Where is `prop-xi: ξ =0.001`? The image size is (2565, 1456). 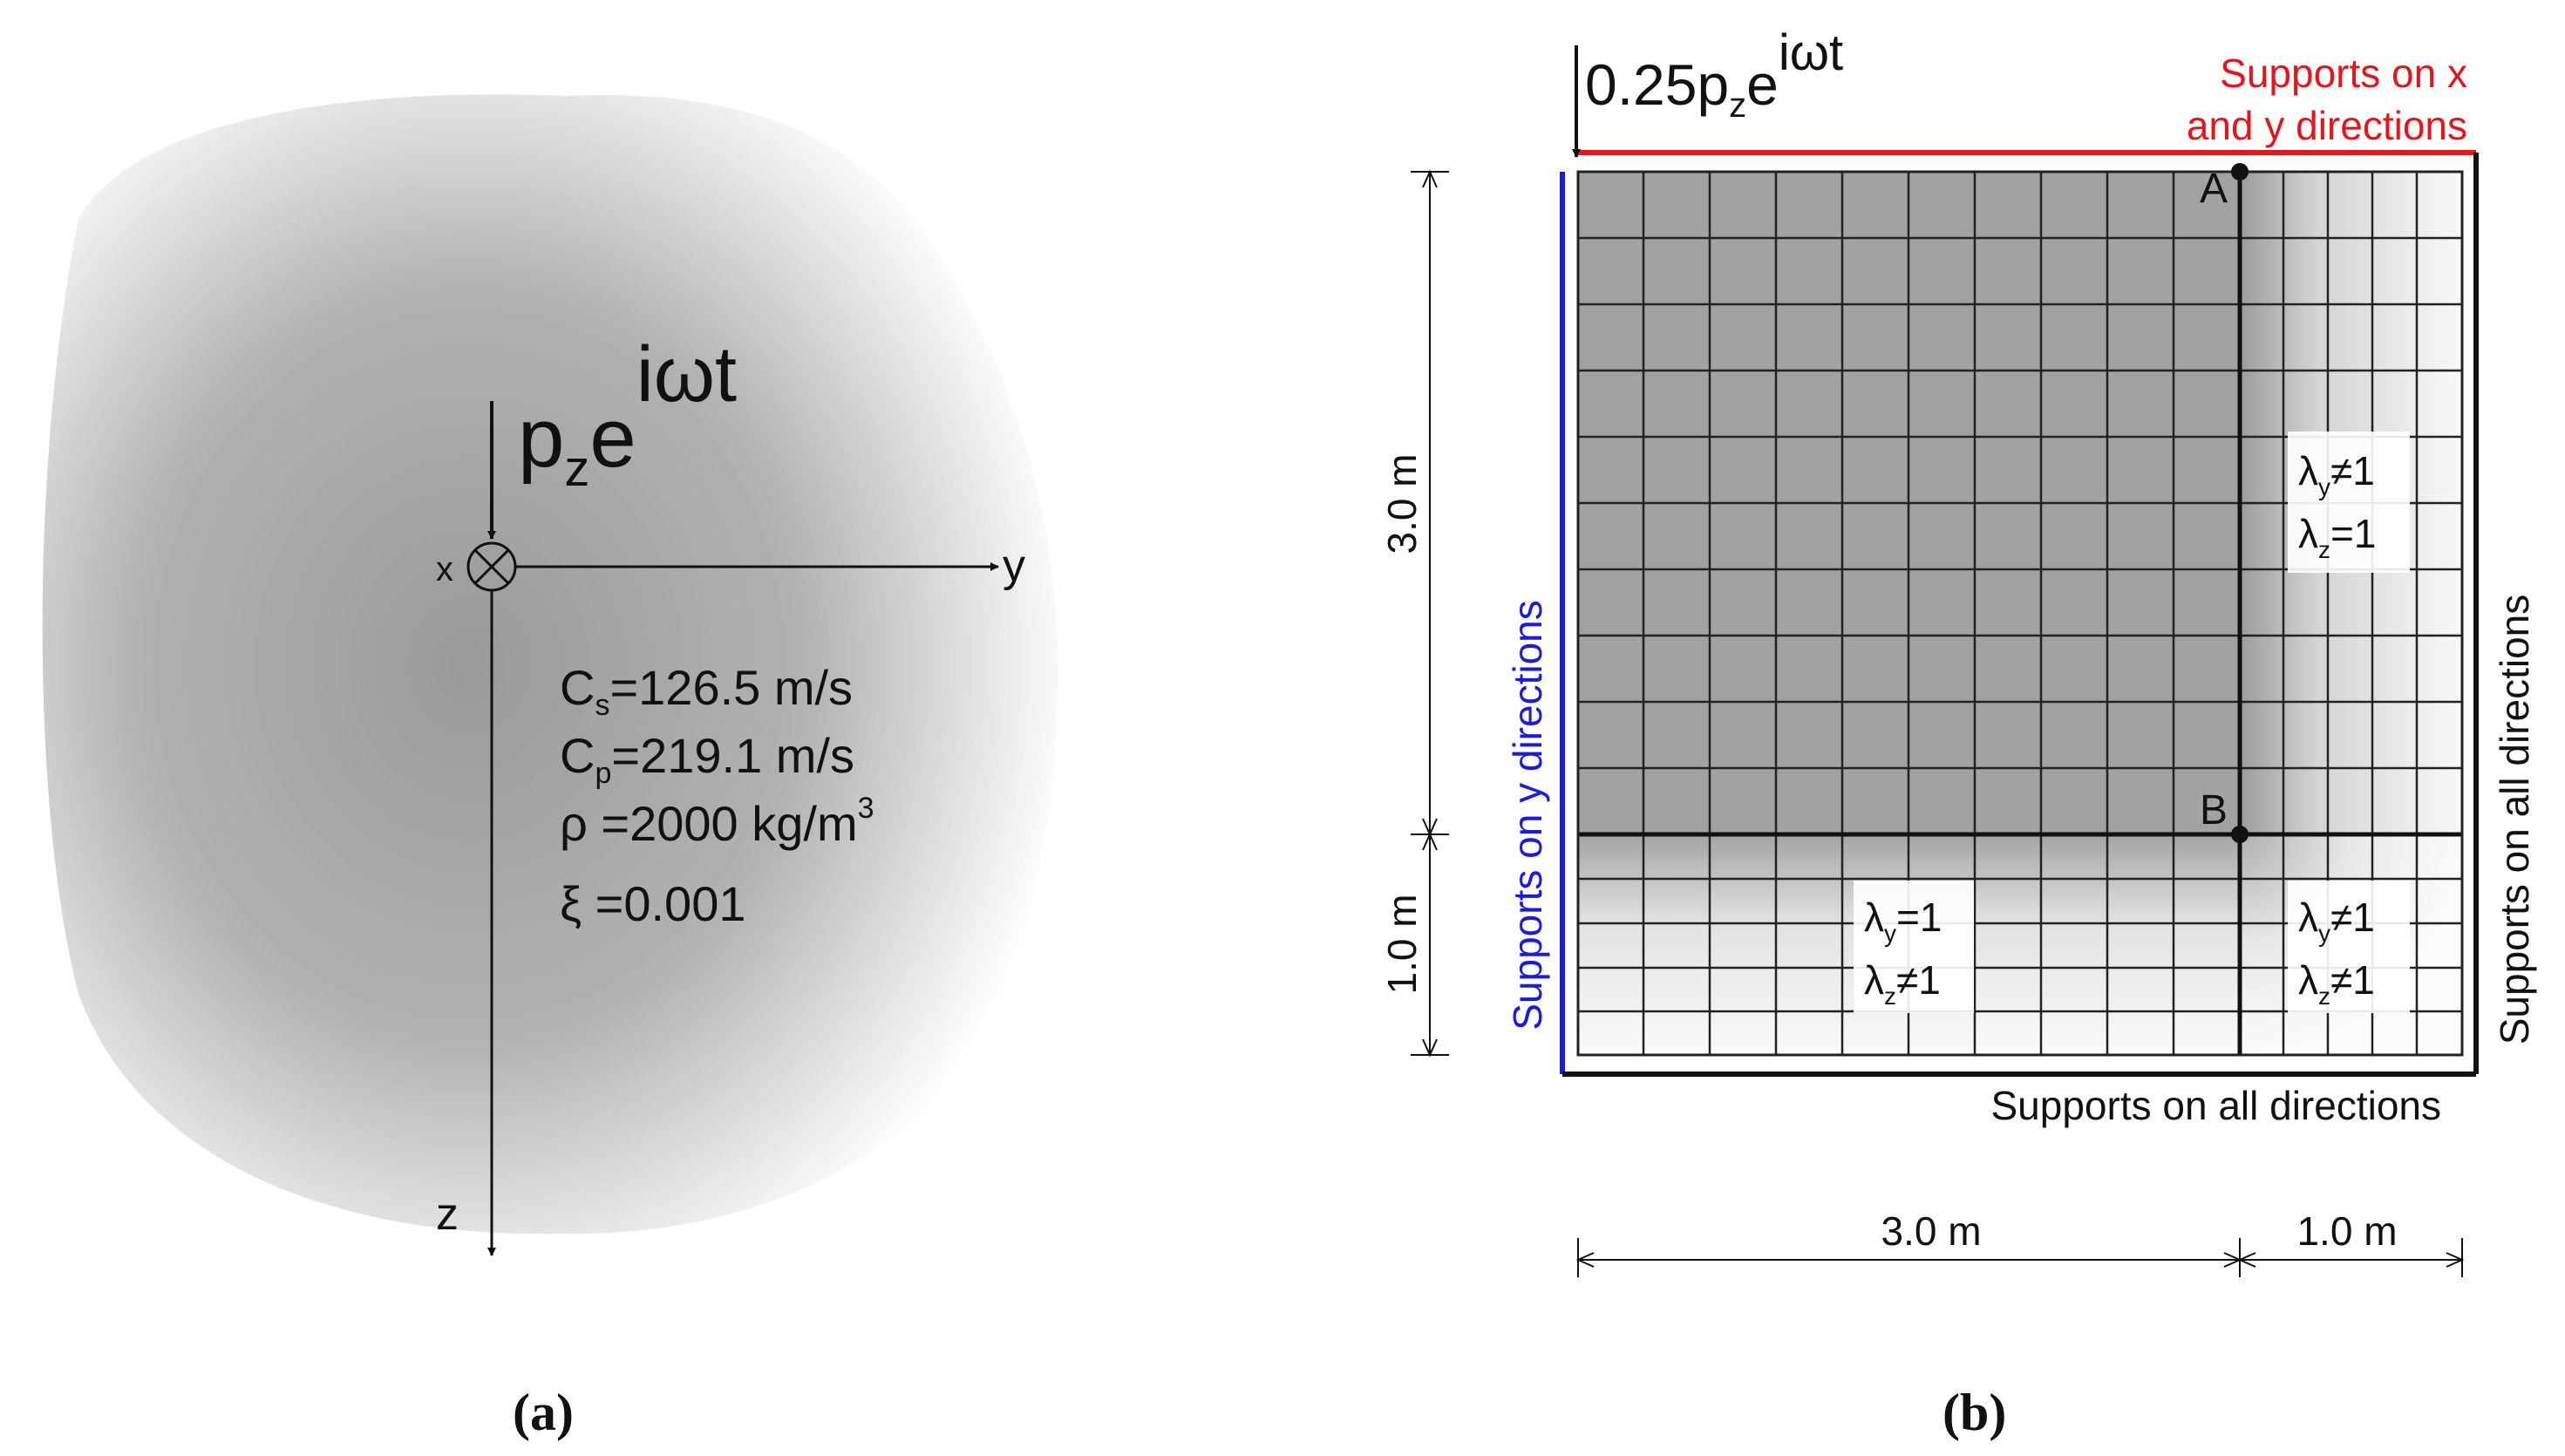
prop-xi: ξ =0.001 is located at coordinates (652, 903).